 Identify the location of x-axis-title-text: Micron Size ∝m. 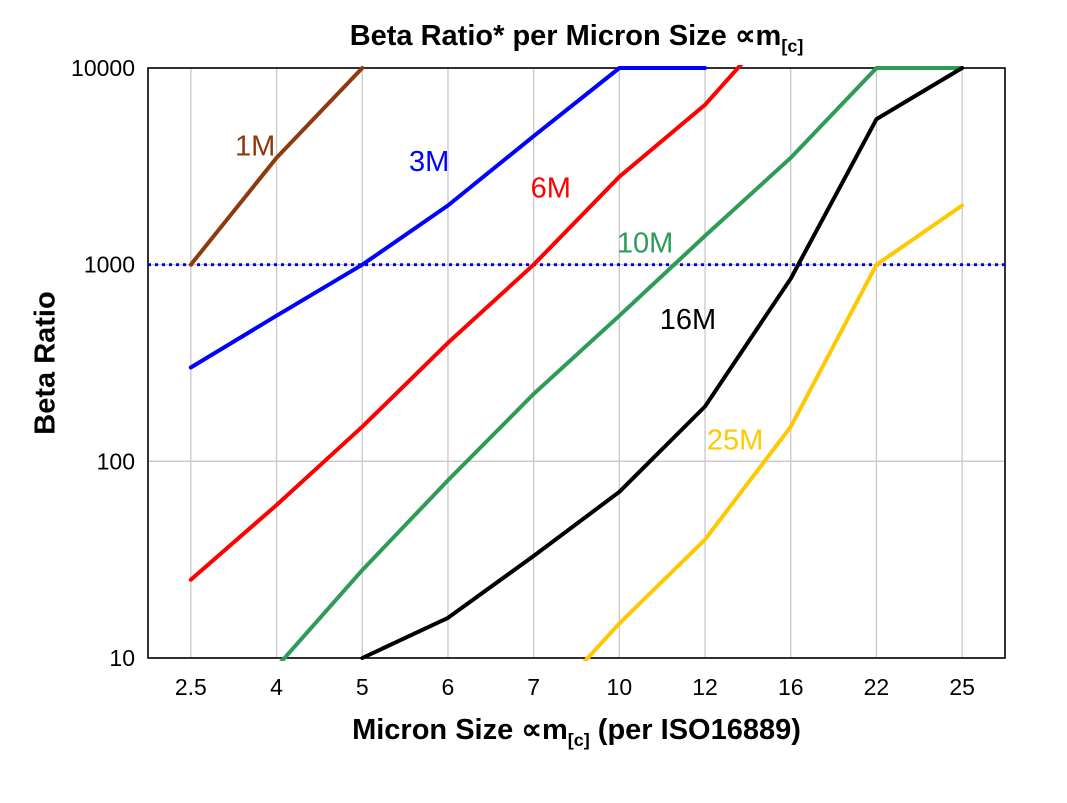
(460, 730).